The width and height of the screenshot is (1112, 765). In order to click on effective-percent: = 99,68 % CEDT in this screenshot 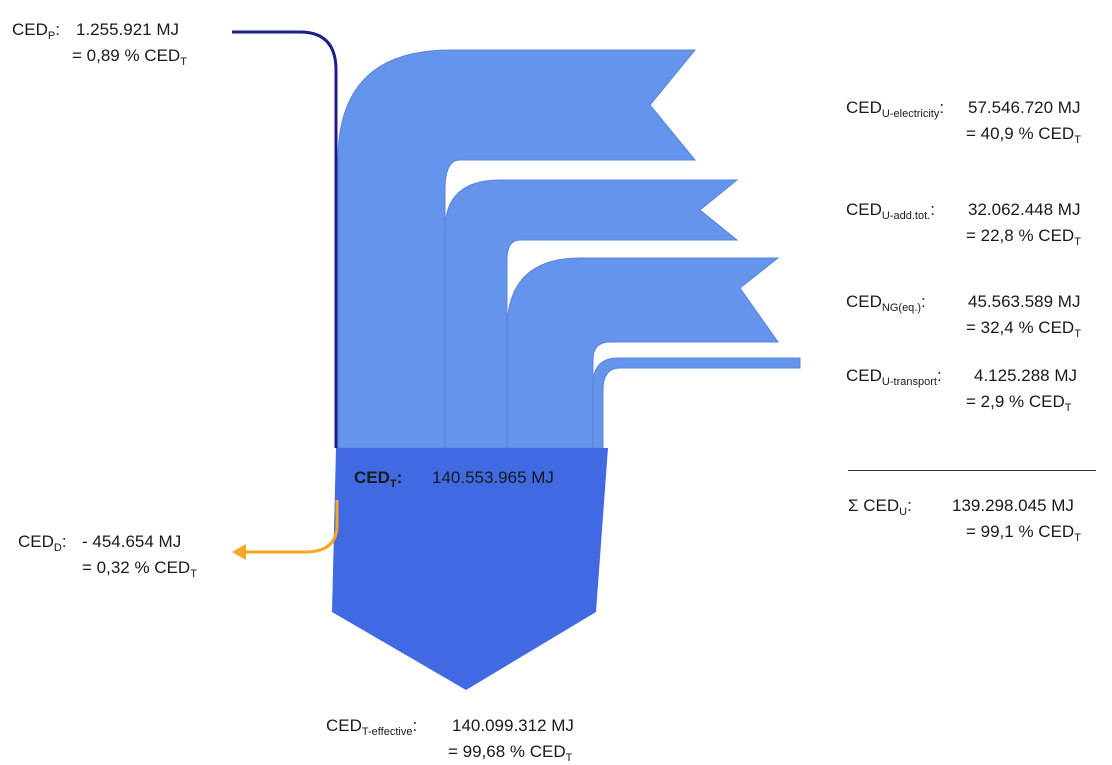, I will do `click(510, 752)`.